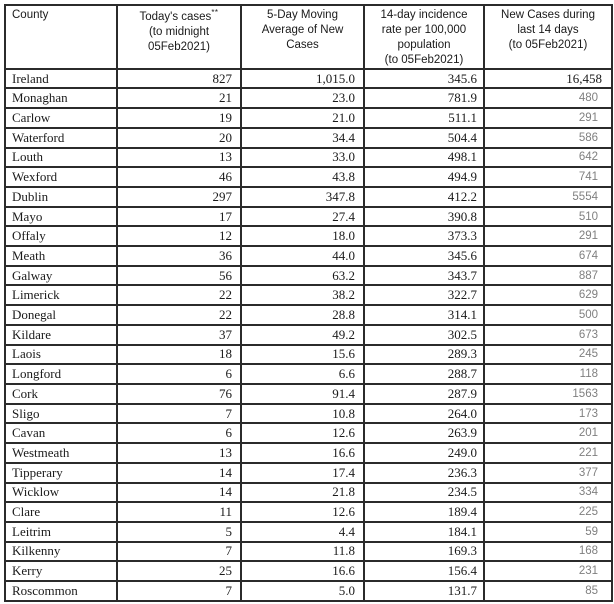 Image resolution: width=614 pixels, height=604 pixels. I want to click on new-cases-14d-cell: 16,458, so click(548, 78).